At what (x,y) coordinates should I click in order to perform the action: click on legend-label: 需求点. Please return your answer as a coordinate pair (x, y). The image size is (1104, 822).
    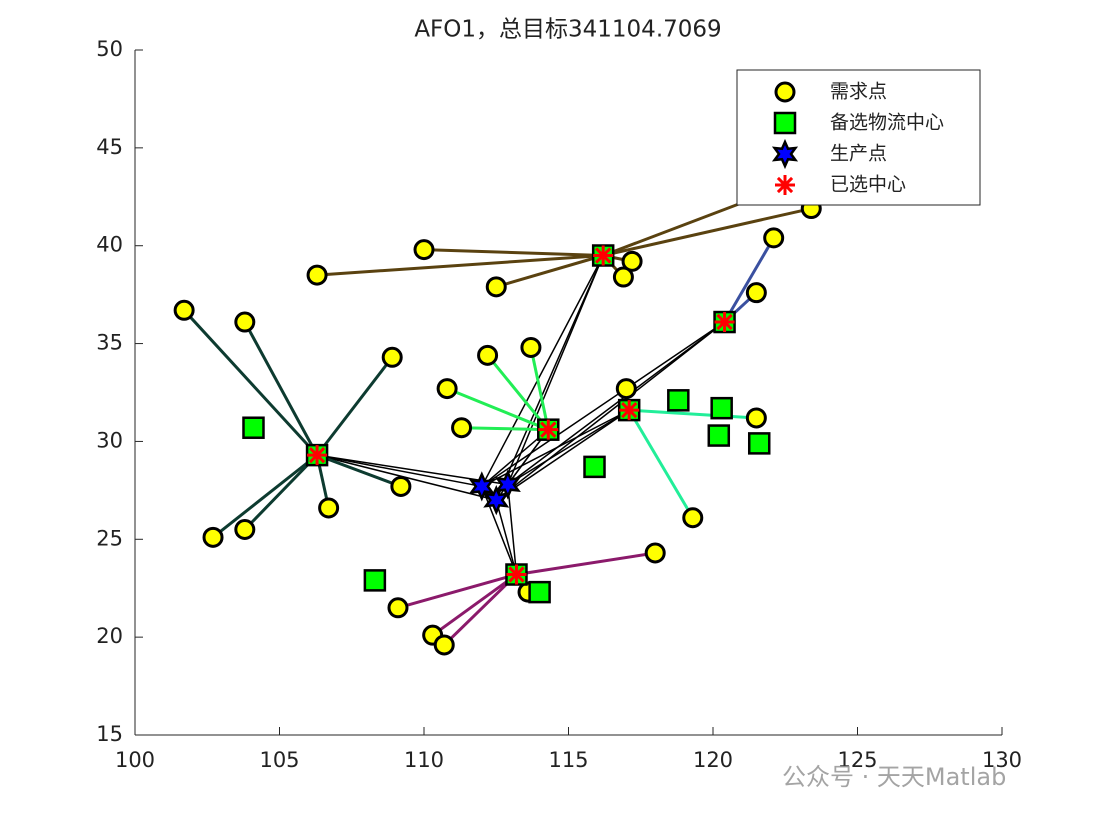
    Looking at the image, I should click on (858, 92).